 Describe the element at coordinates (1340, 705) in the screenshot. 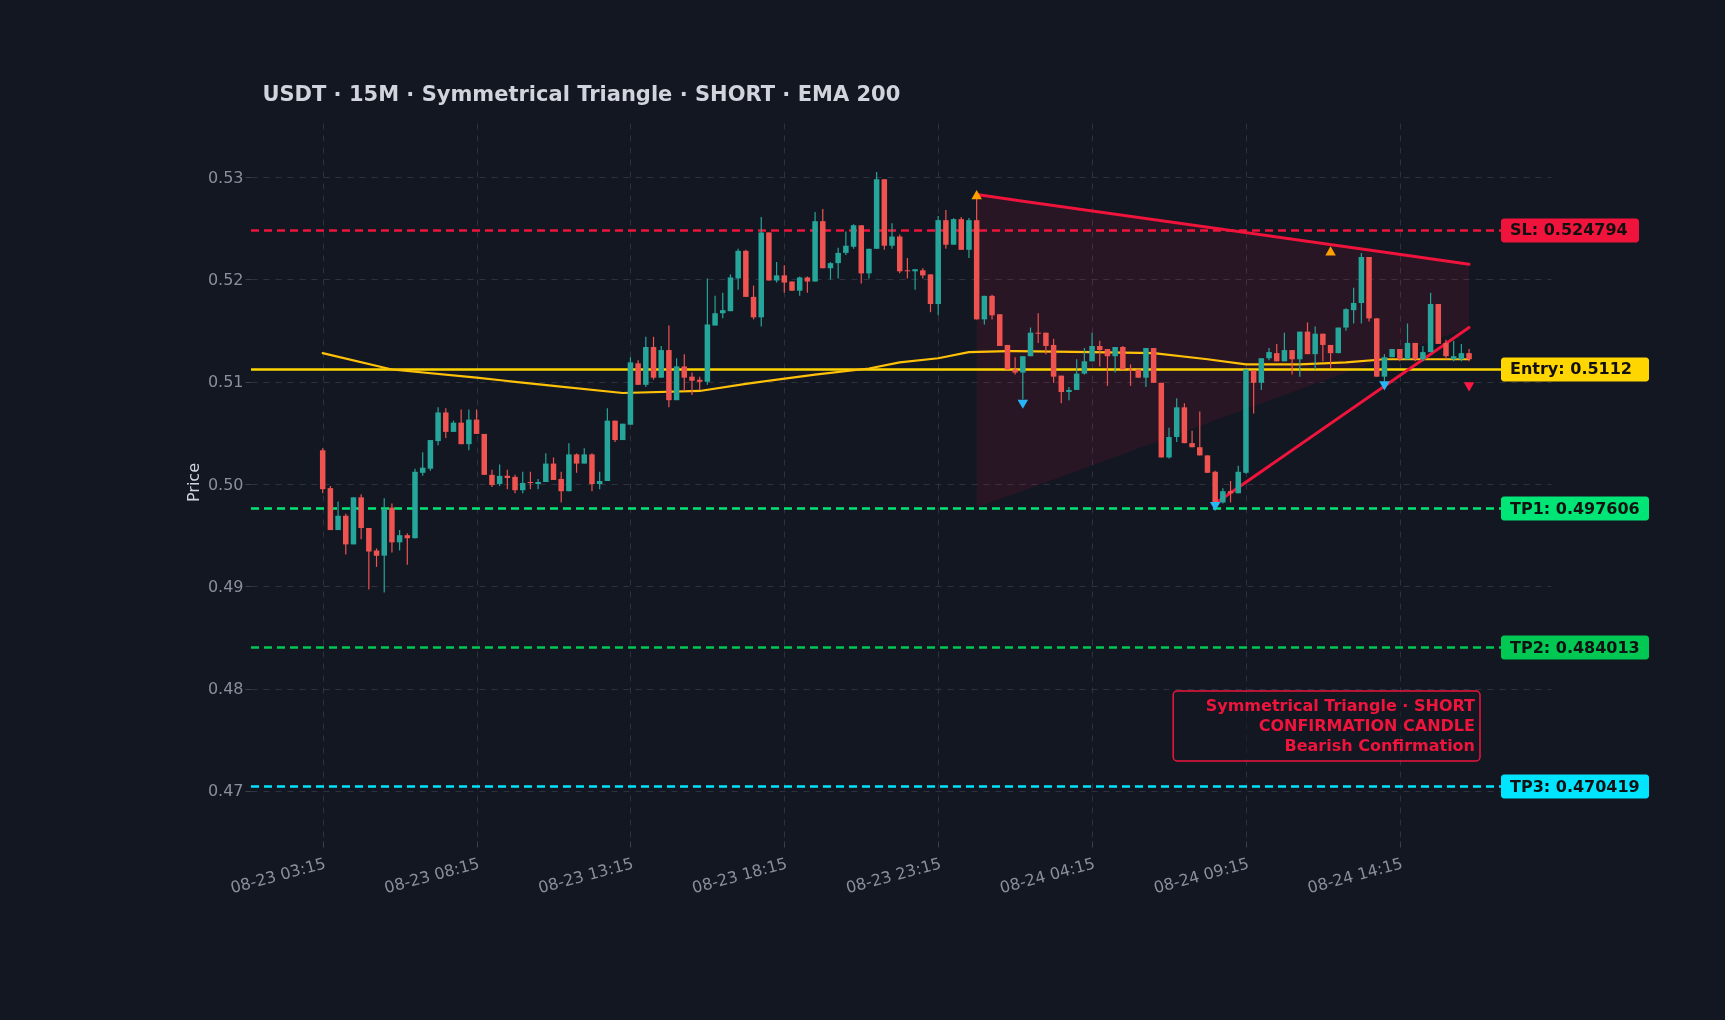

I see `annotation: Symmetrical Triangle · SHORT` at that location.